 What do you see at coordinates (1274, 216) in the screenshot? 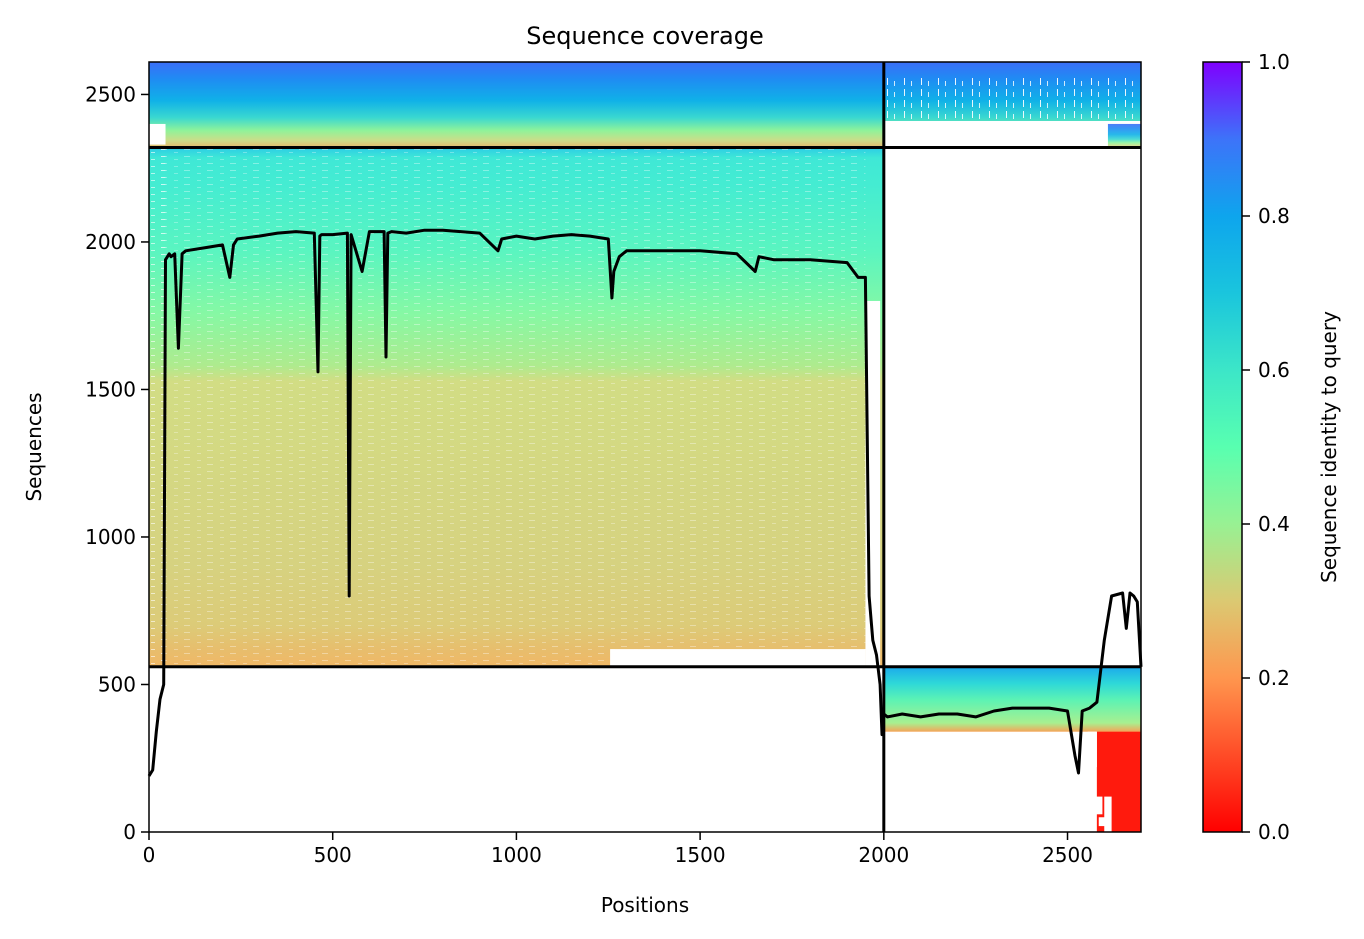
I see `colorbar-tick-label: 0.8` at bounding box center [1274, 216].